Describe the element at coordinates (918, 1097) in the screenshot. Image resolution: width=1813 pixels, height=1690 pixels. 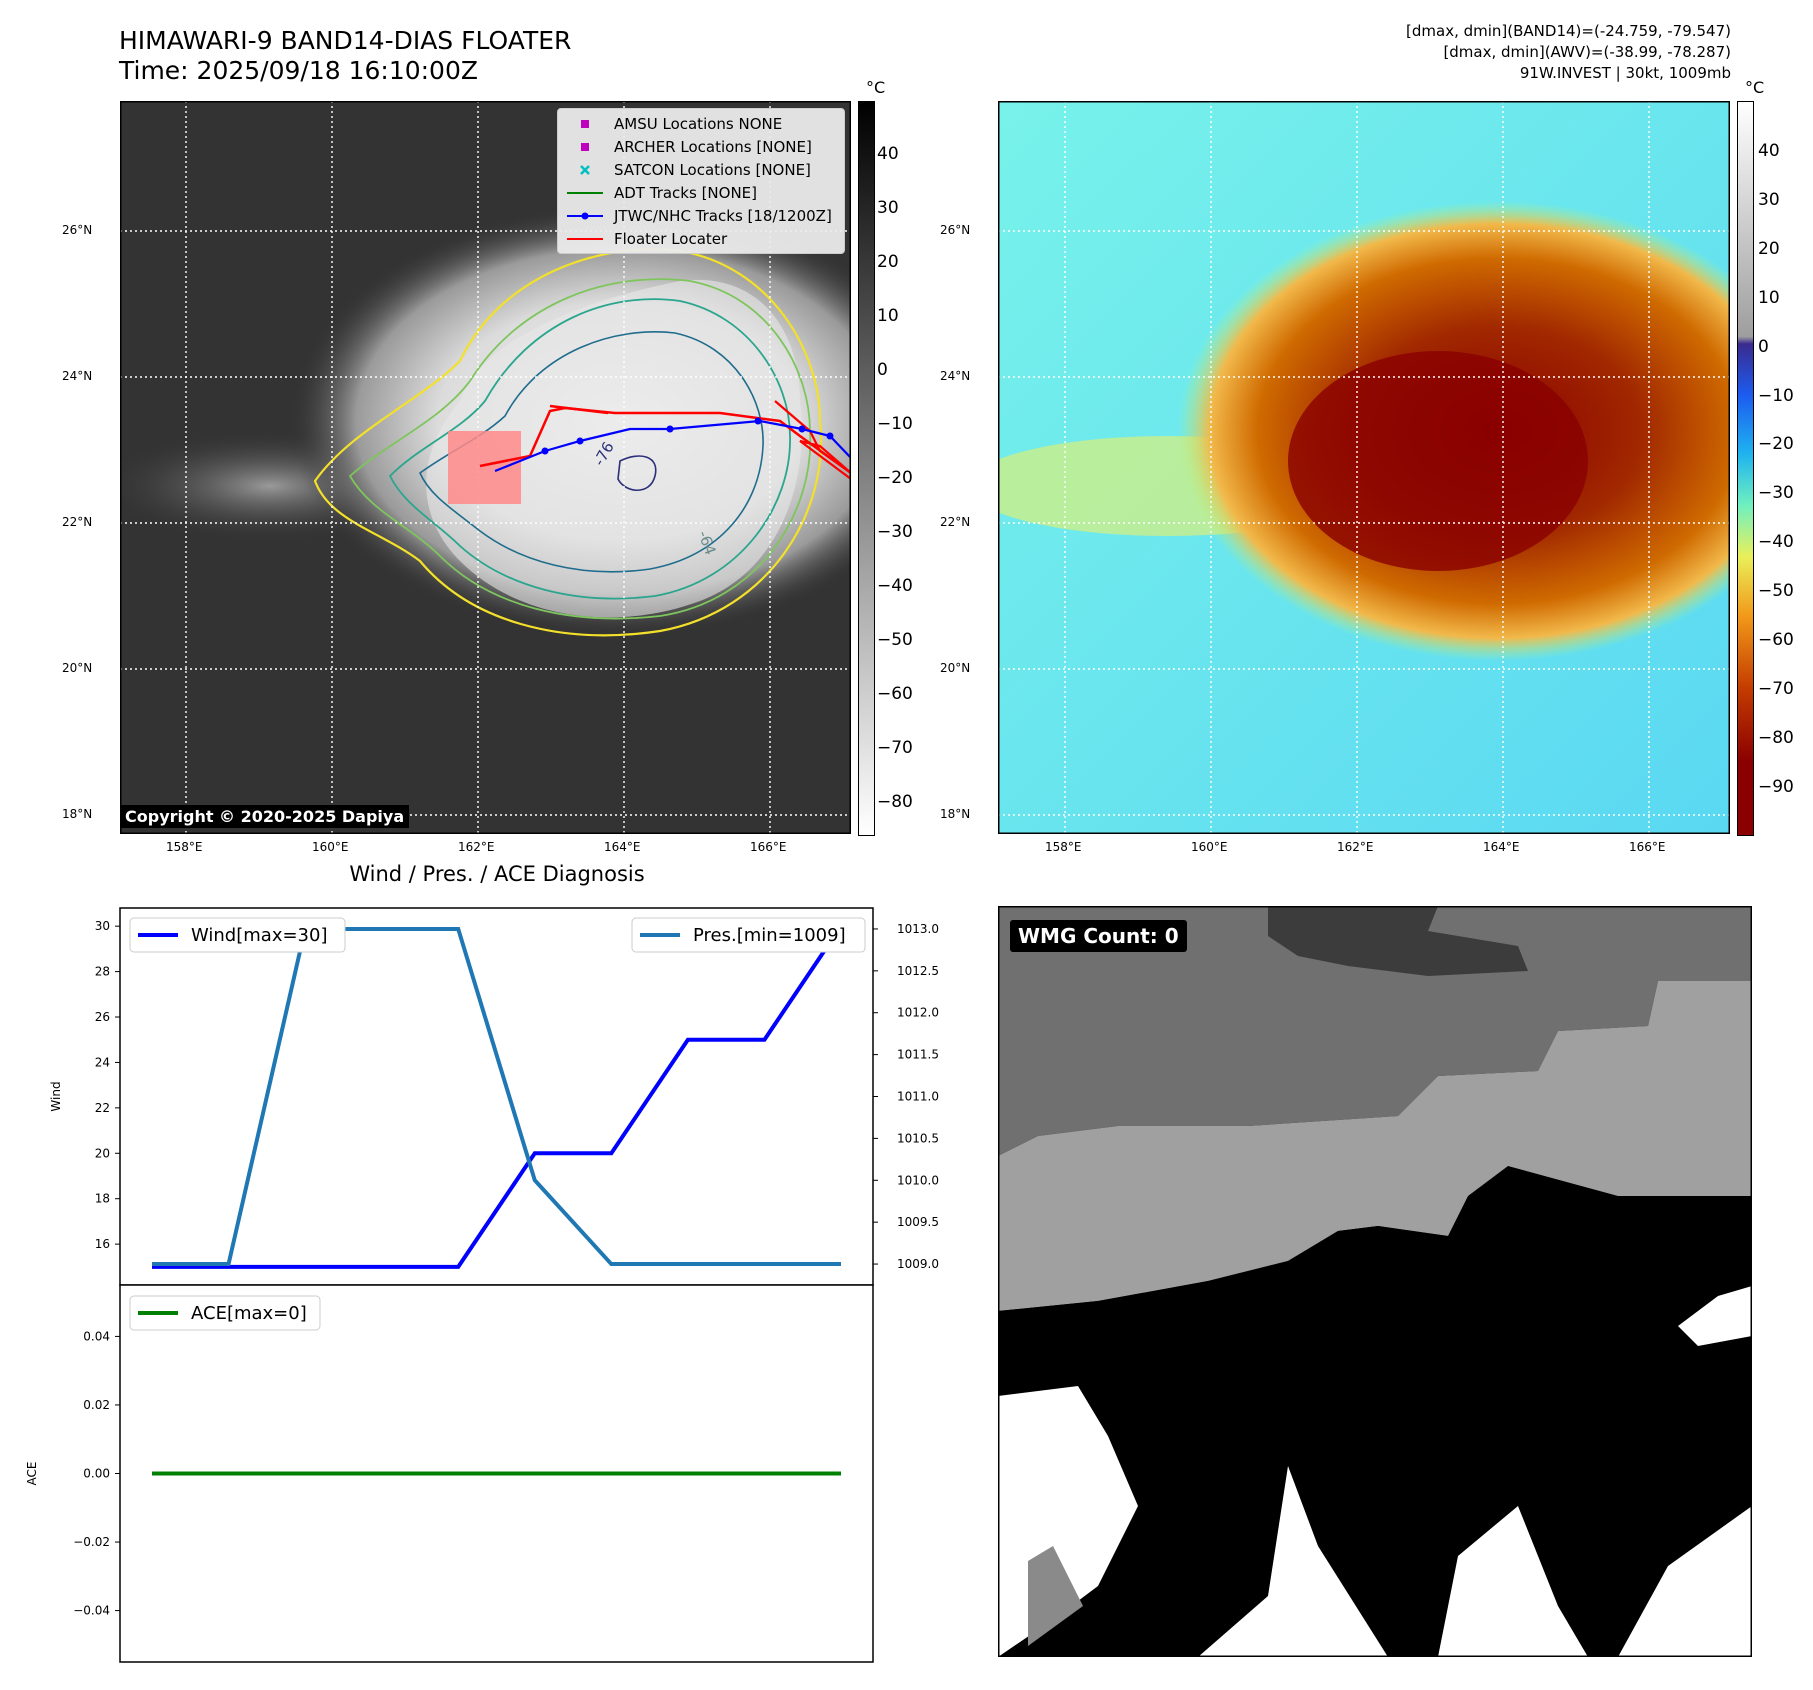
I see `pres-ytick-label: 1011.0` at that location.